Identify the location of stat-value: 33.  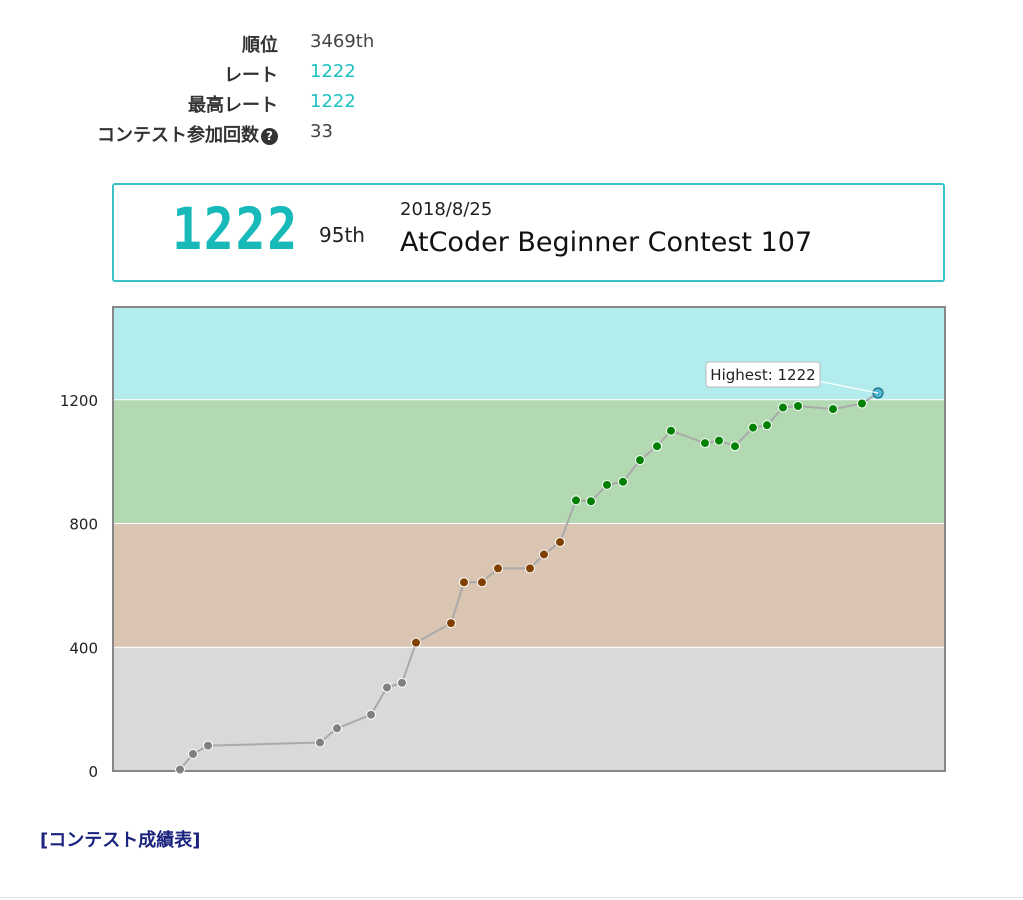
(321, 131).